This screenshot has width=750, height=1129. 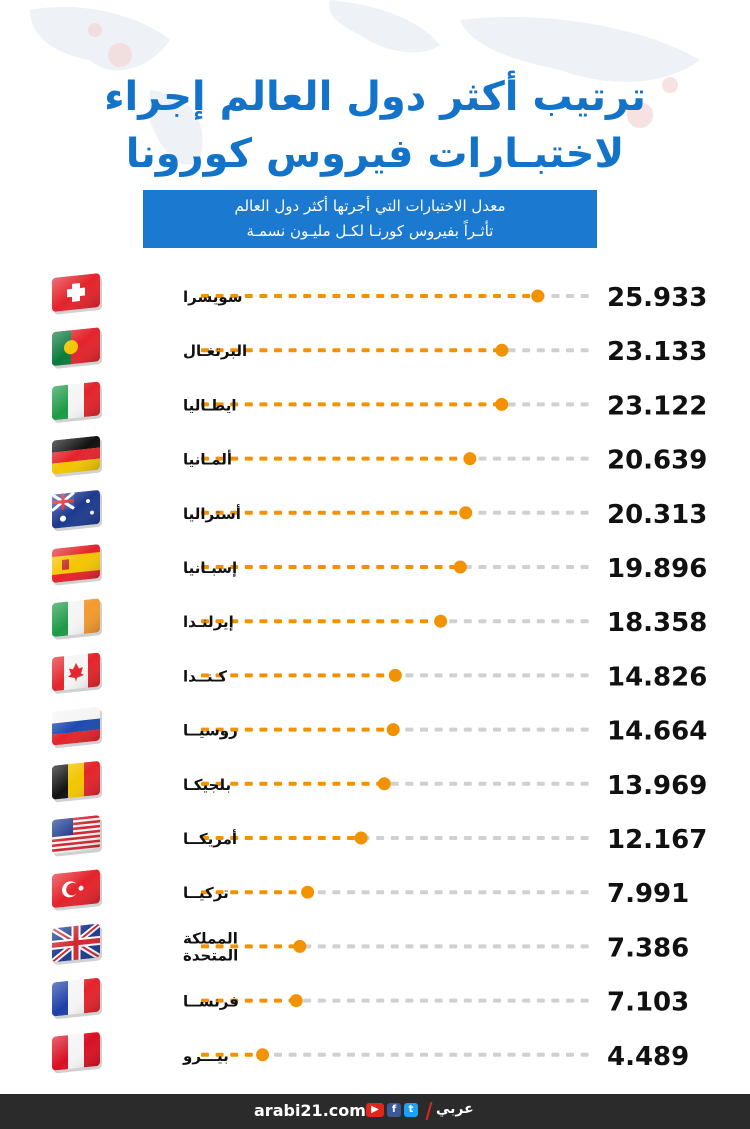 What do you see at coordinates (77, 944) in the screenshot?
I see `flag-uk-icon` at bounding box center [77, 944].